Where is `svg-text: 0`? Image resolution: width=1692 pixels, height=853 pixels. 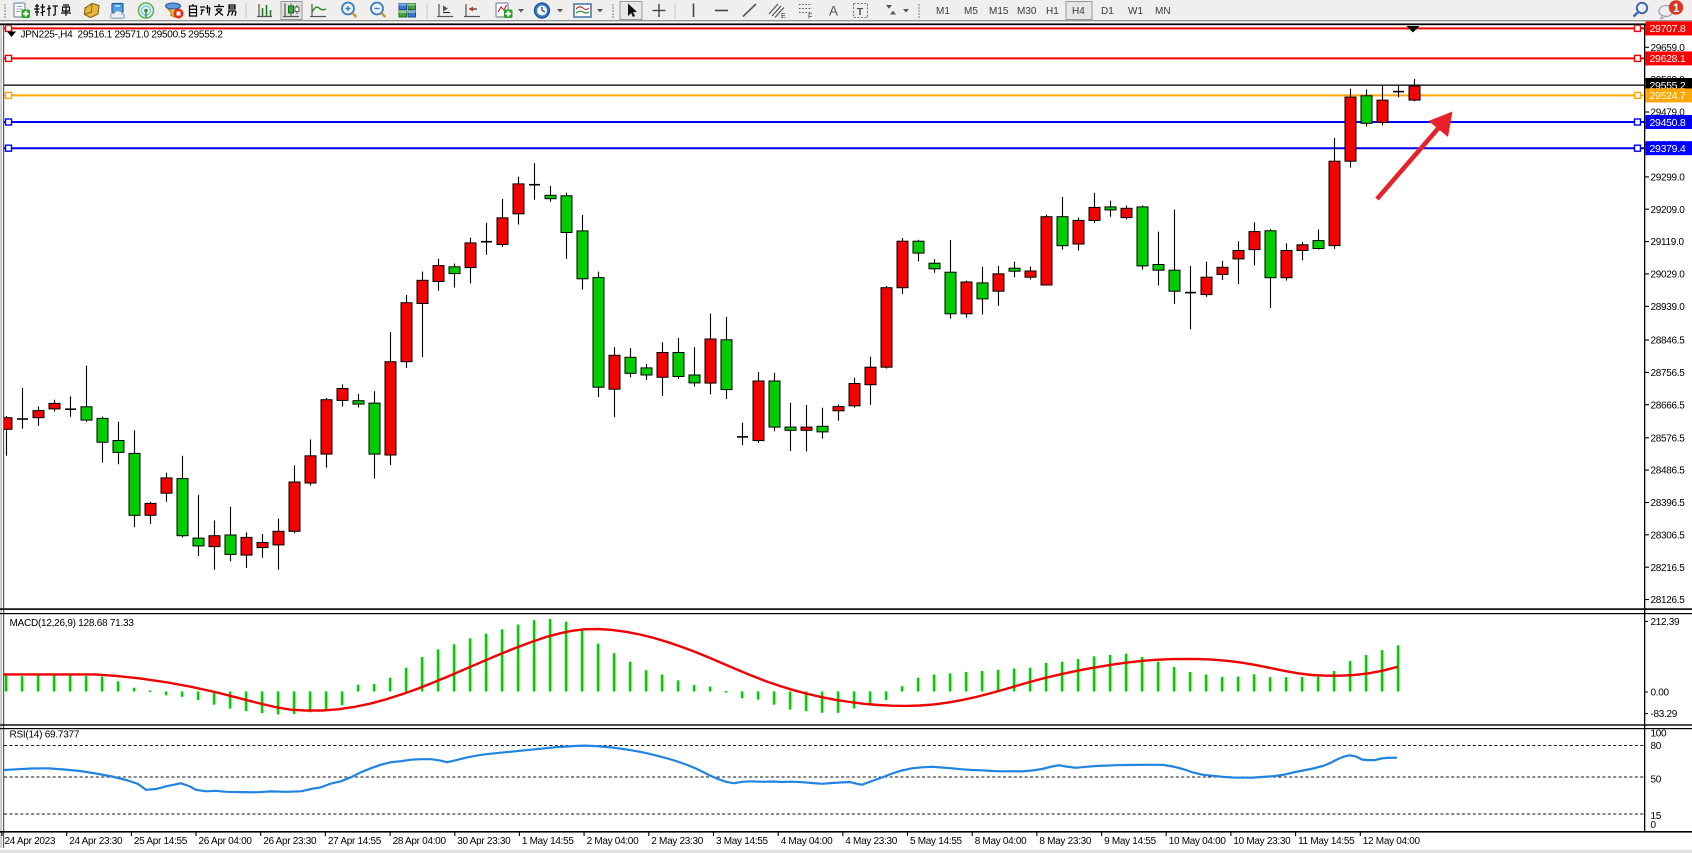 svg-text: 0 is located at coordinates (1654, 825).